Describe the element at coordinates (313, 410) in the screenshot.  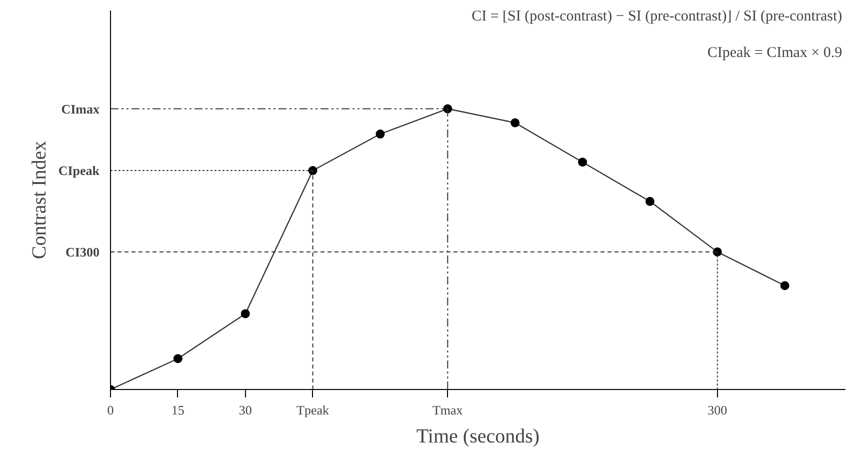
I see `x-tick-label: Tpeak` at that location.